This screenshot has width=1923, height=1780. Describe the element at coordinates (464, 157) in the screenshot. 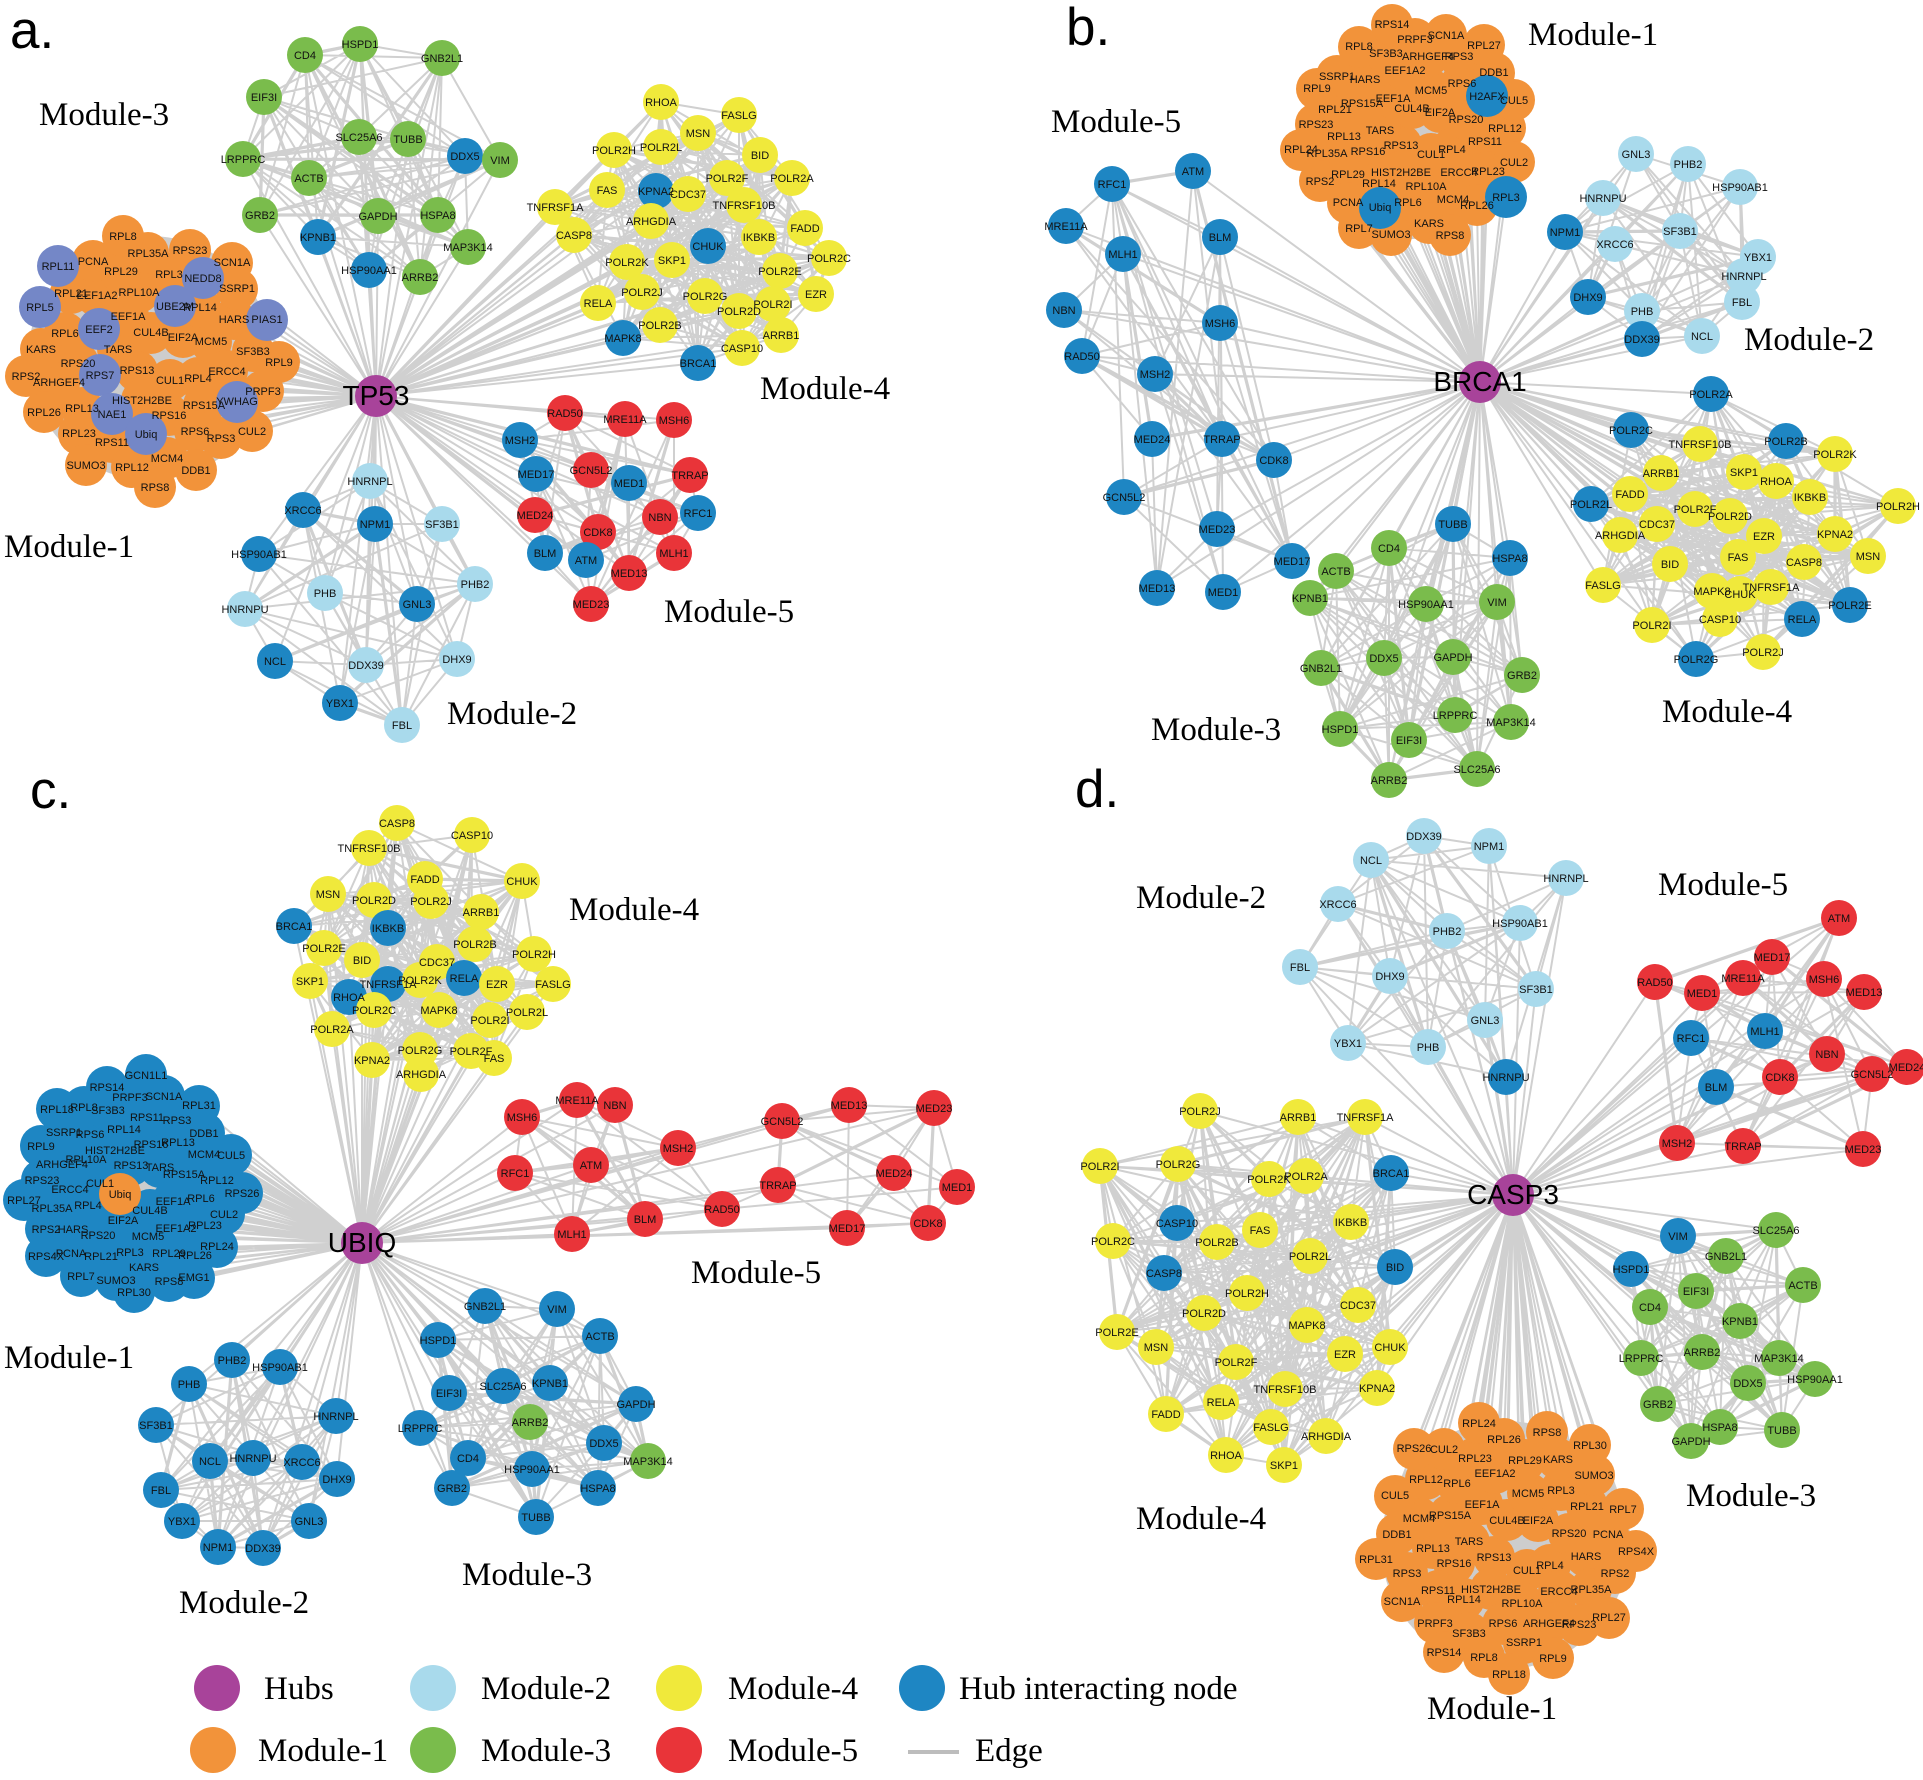

I see `svg-text: DDX5` at that location.